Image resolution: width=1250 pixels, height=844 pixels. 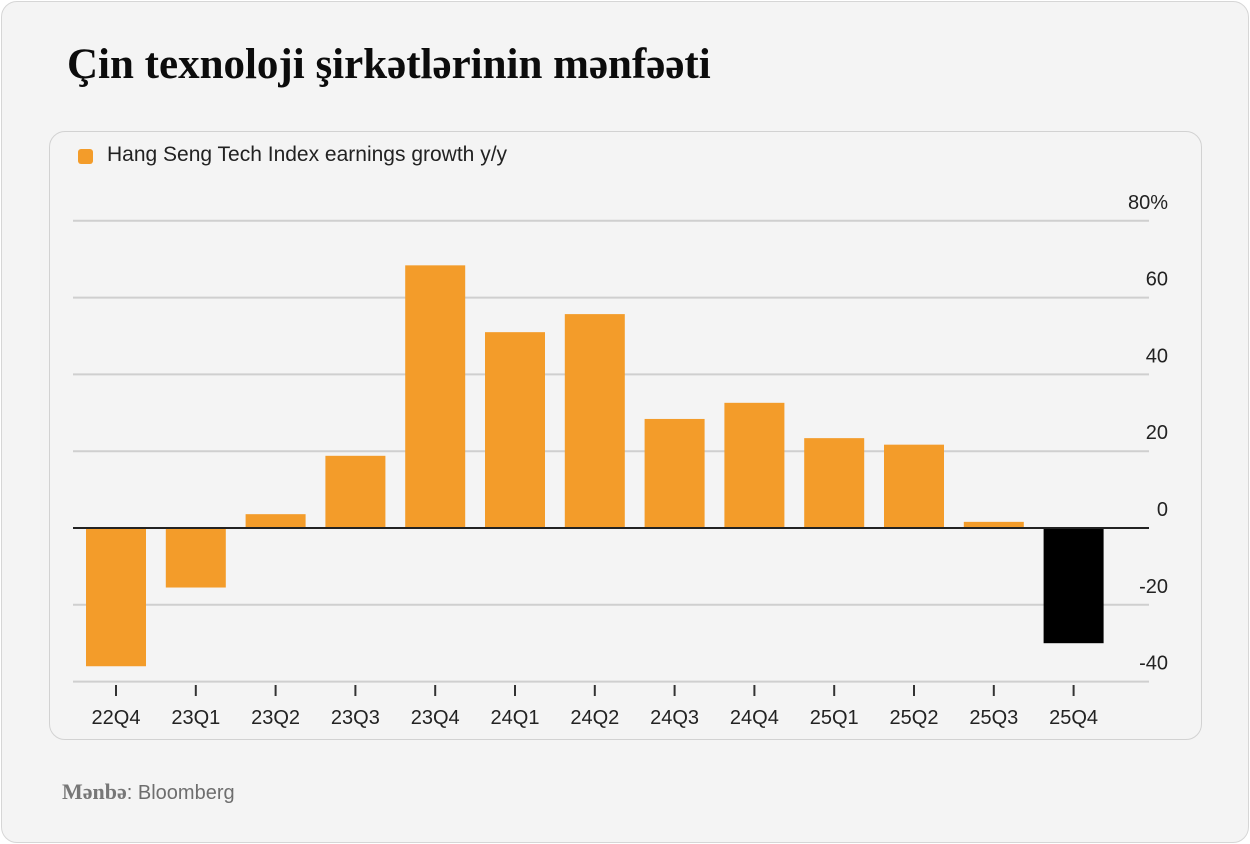 What do you see at coordinates (914, 718) in the screenshot?
I see `x-tick-label: 25Q2` at bounding box center [914, 718].